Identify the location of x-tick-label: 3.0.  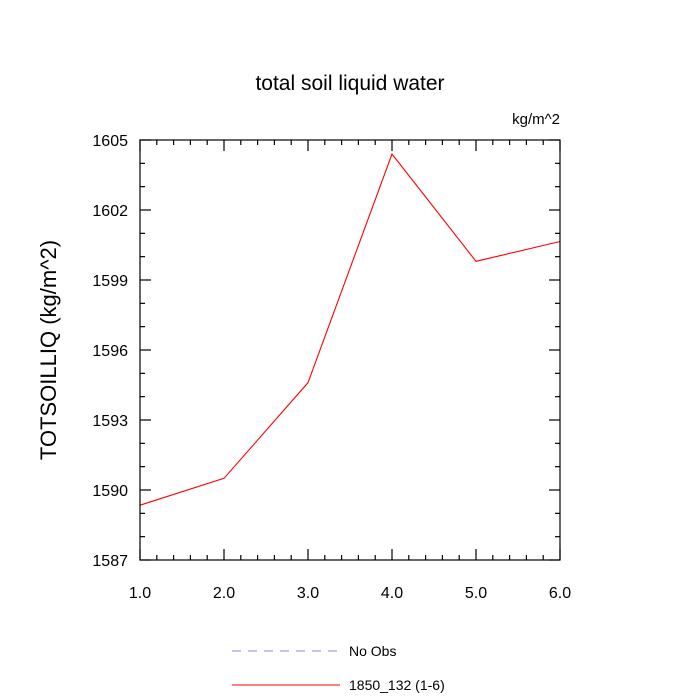
(308, 593).